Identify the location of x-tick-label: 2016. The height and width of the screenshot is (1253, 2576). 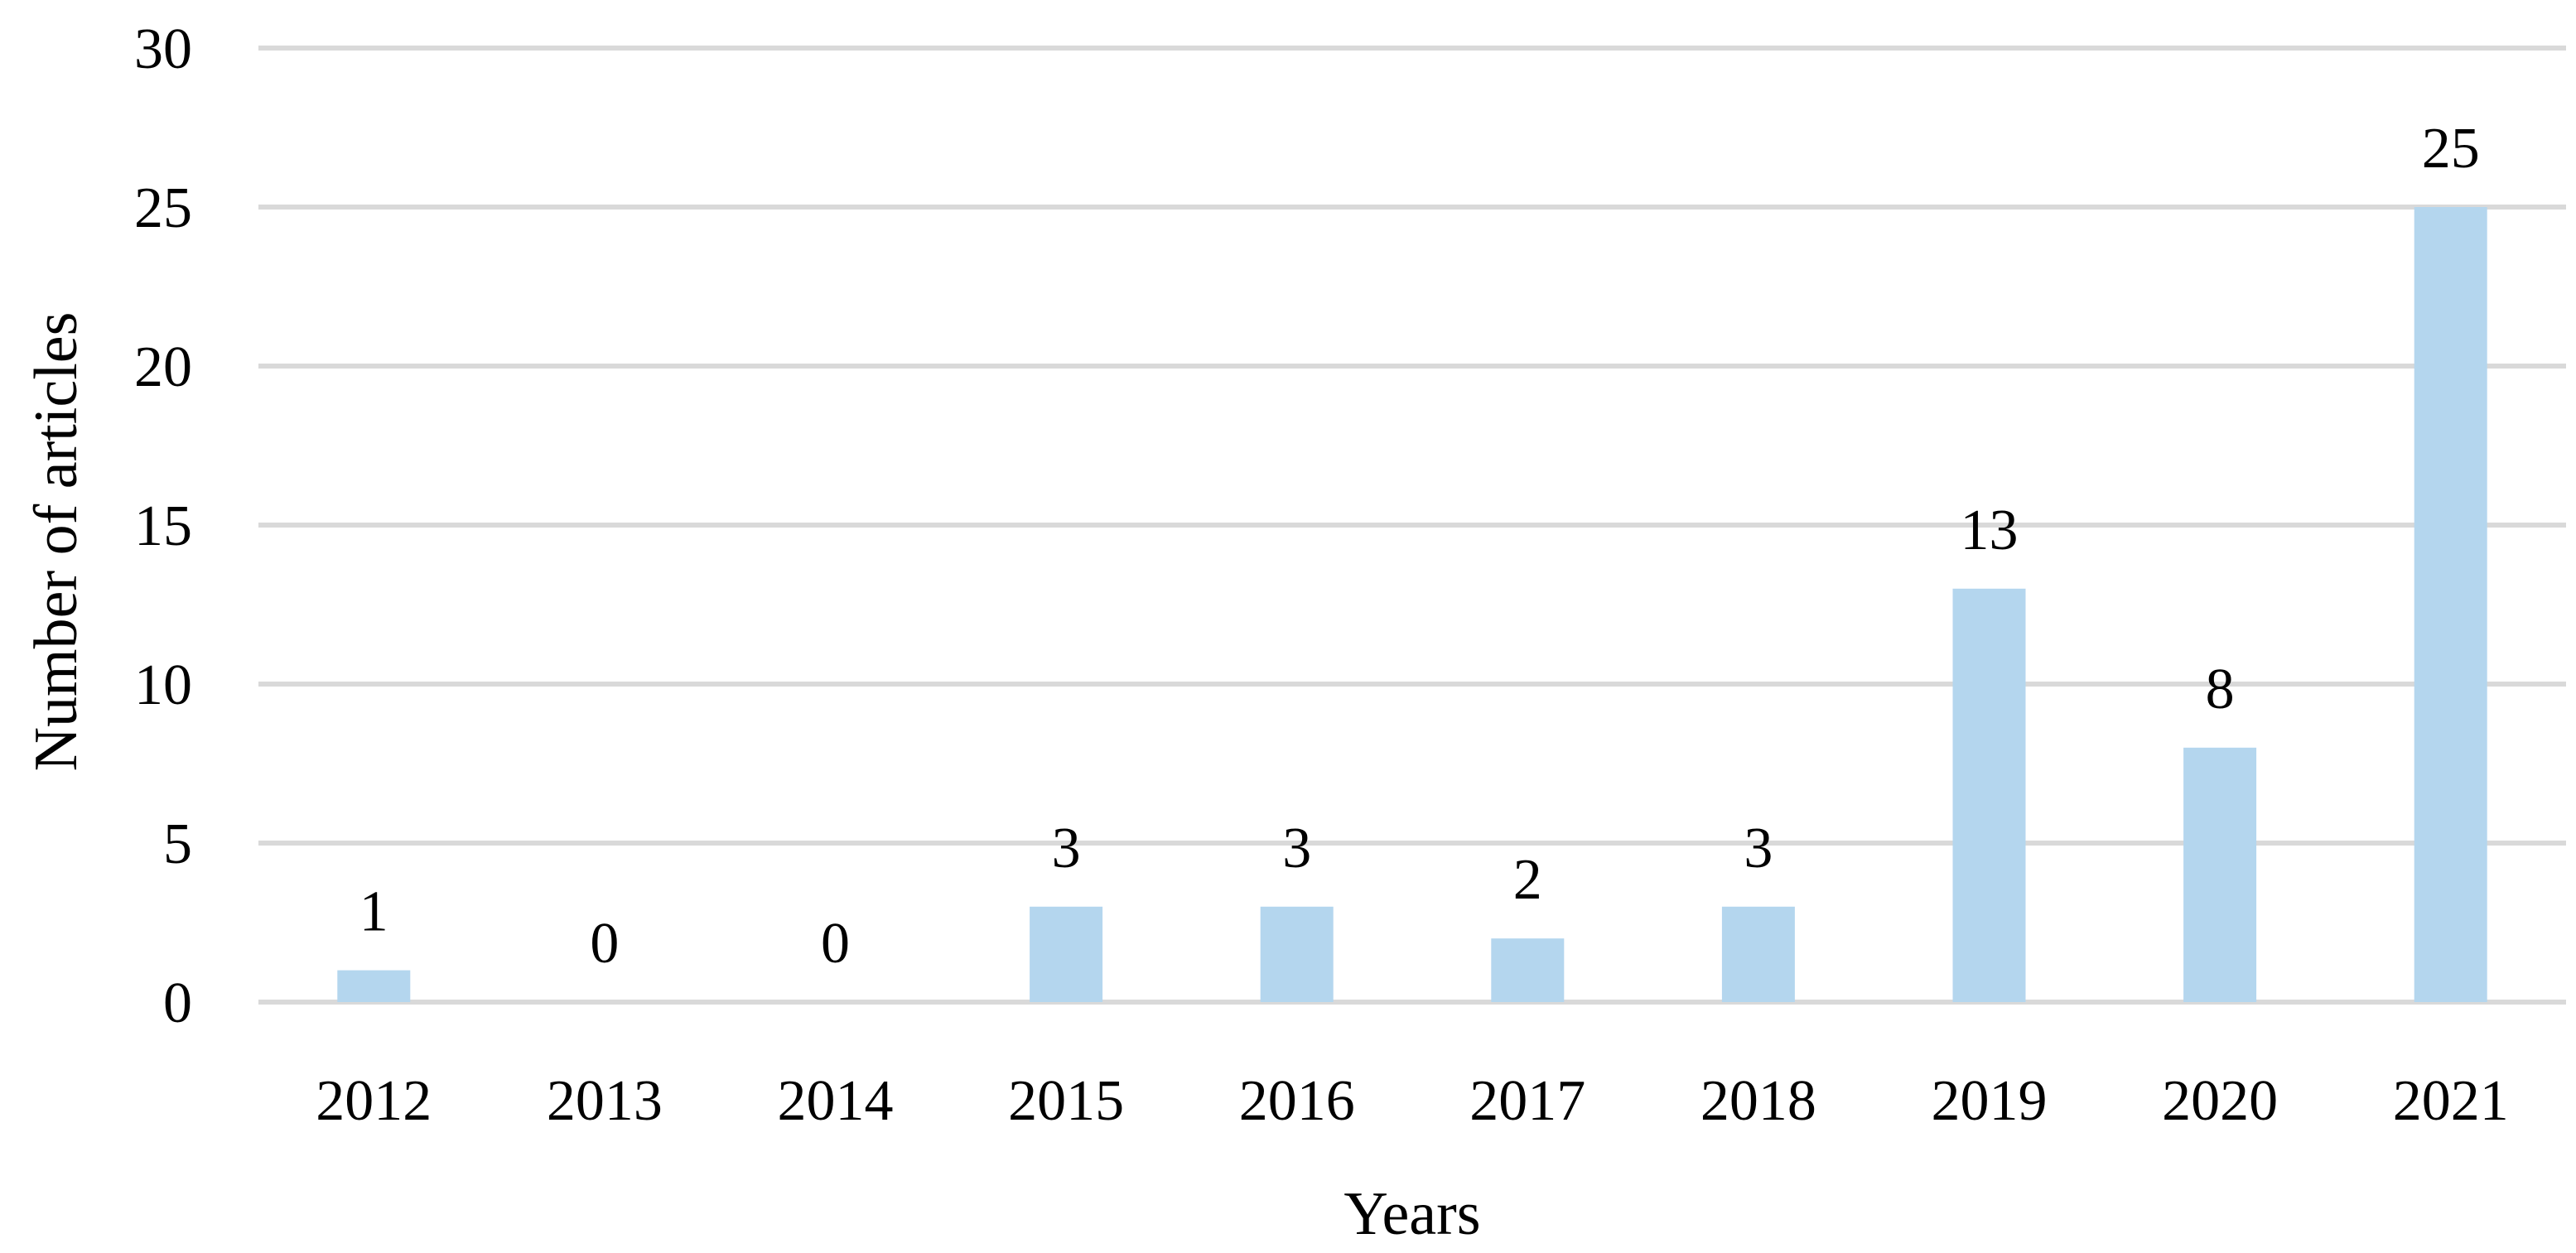
(1297, 1101).